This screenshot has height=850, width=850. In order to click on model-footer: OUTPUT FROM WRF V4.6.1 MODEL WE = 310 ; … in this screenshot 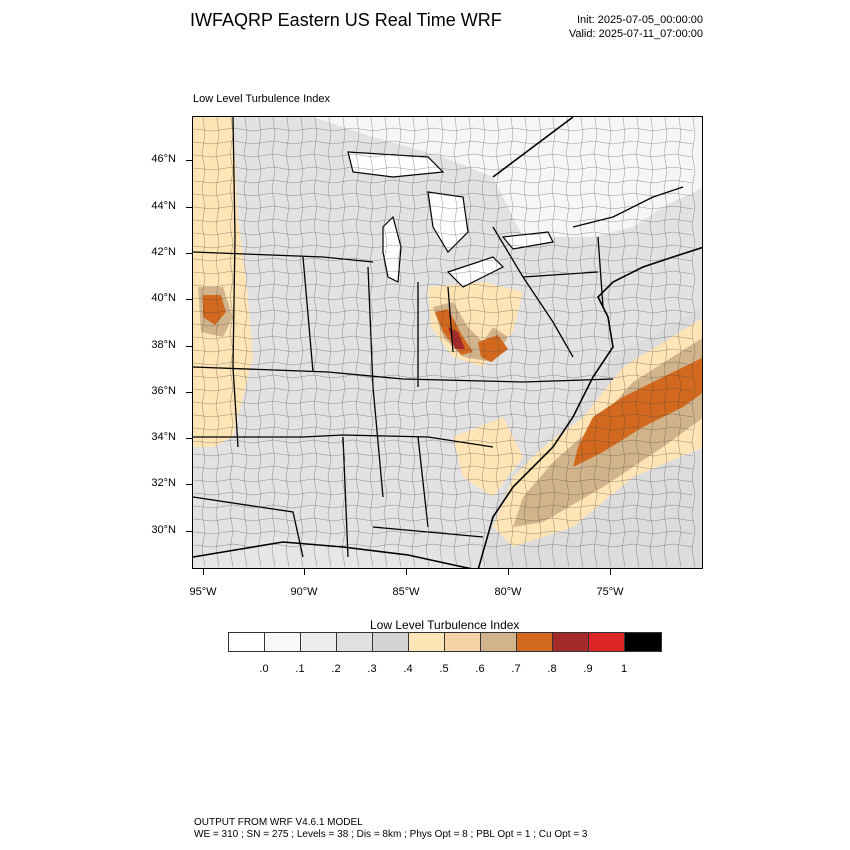, I will do `click(390, 829)`.